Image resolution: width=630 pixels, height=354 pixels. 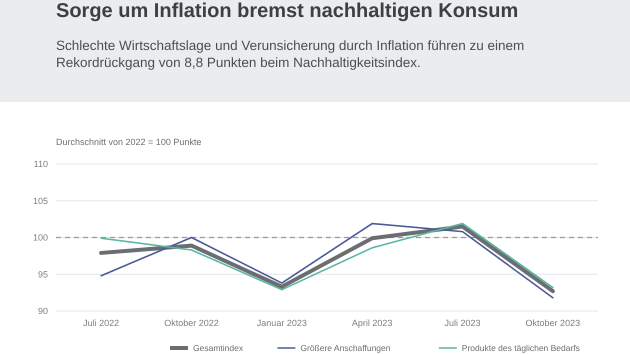 What do you see at coordinates (40, 201) in the screenshot?
I see `y-tick-label: 105` at bounding box center [40, 201].